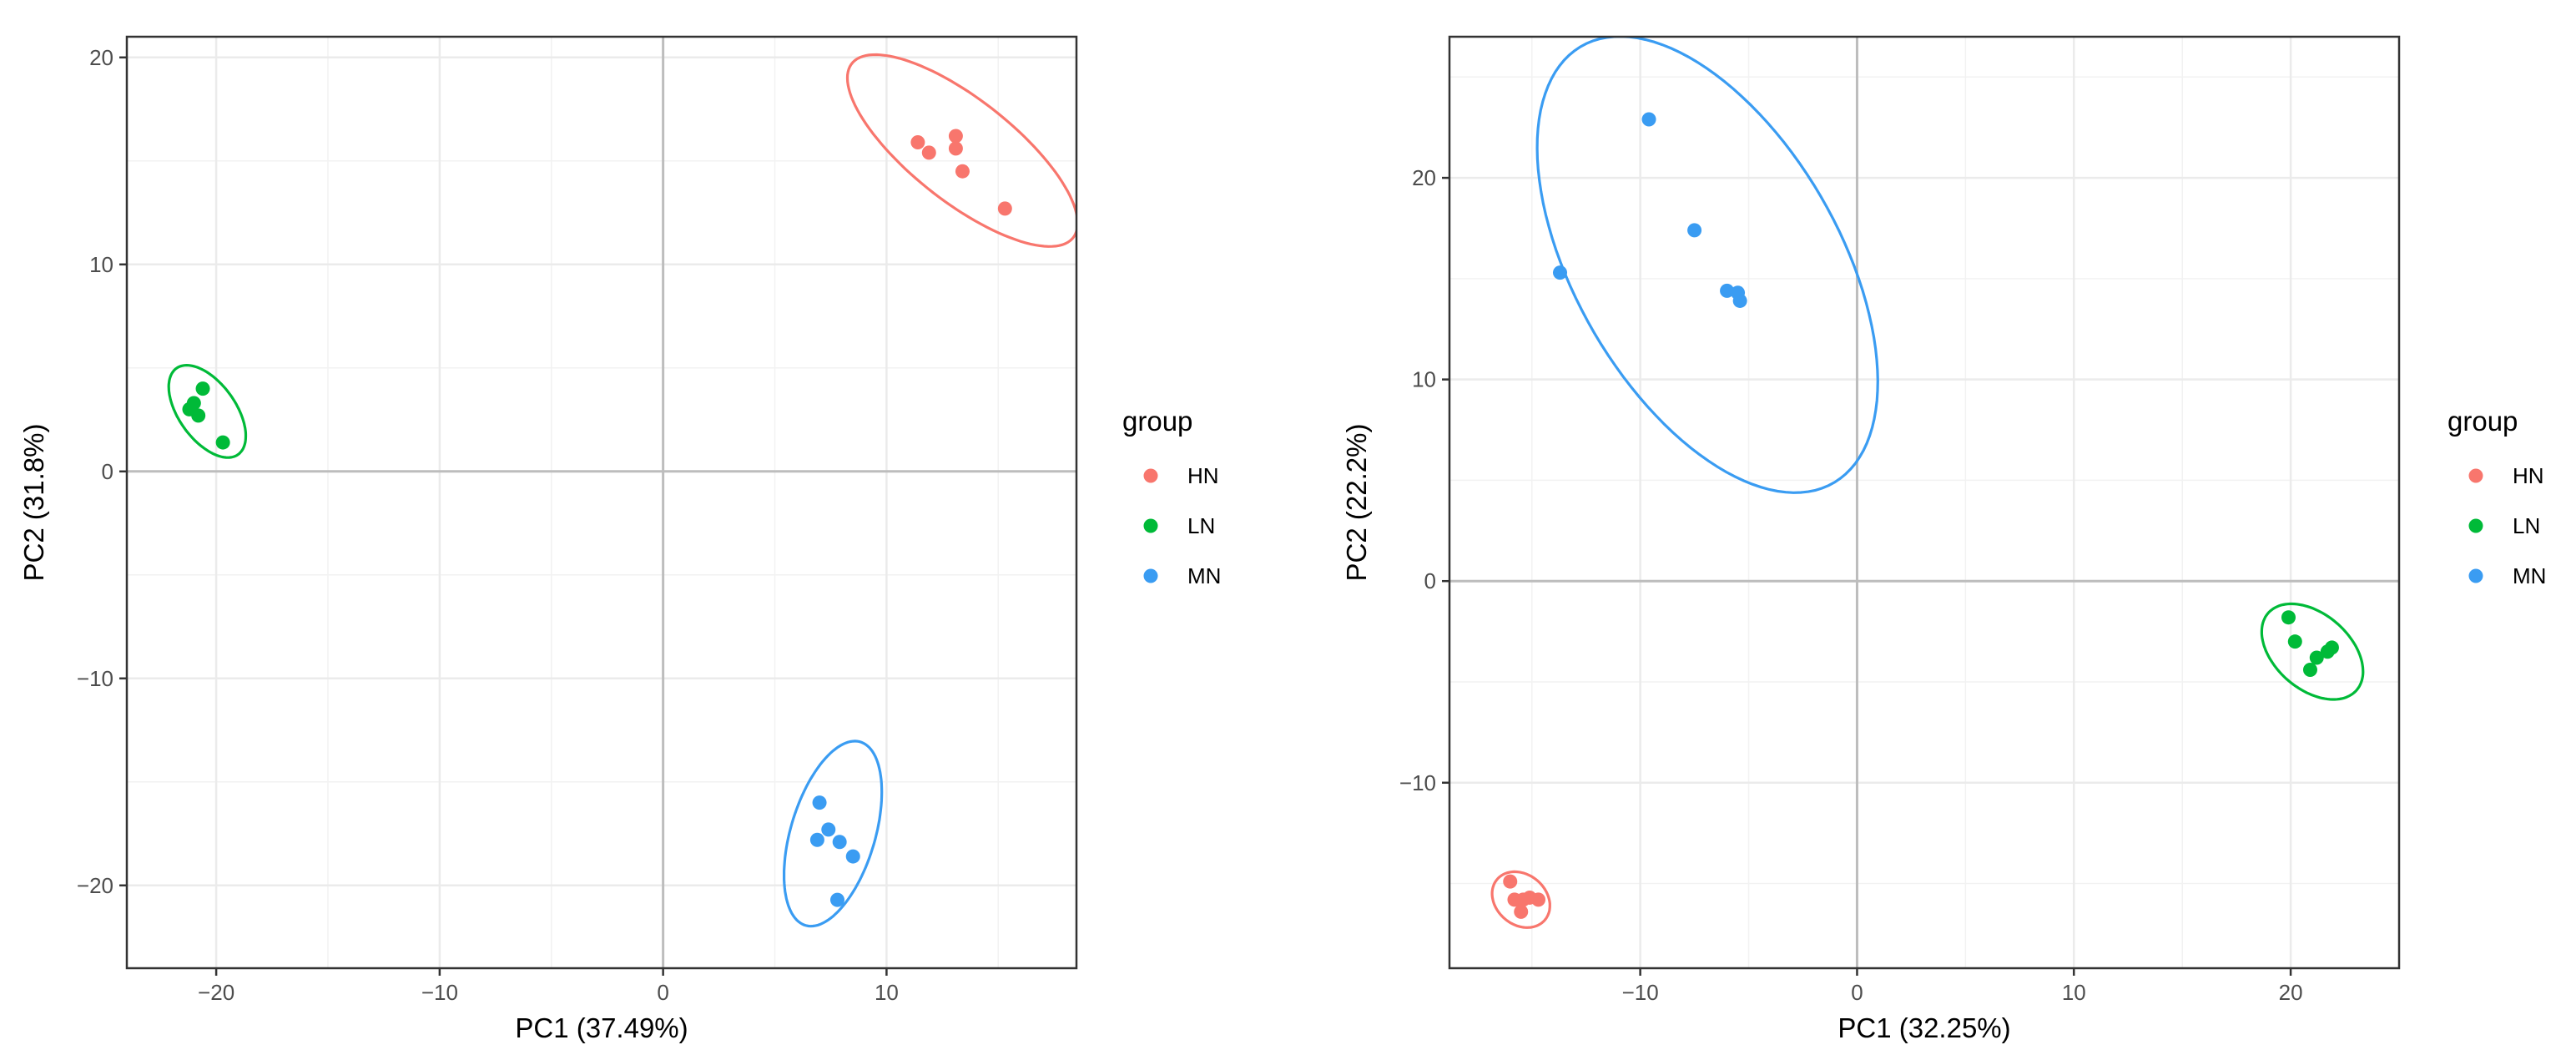  What do you see at coordinates (1924, 1027) in the screenshot?
I see `x-axis-title: PC1 (32.25%)` at bounding box center [1924, 1027].